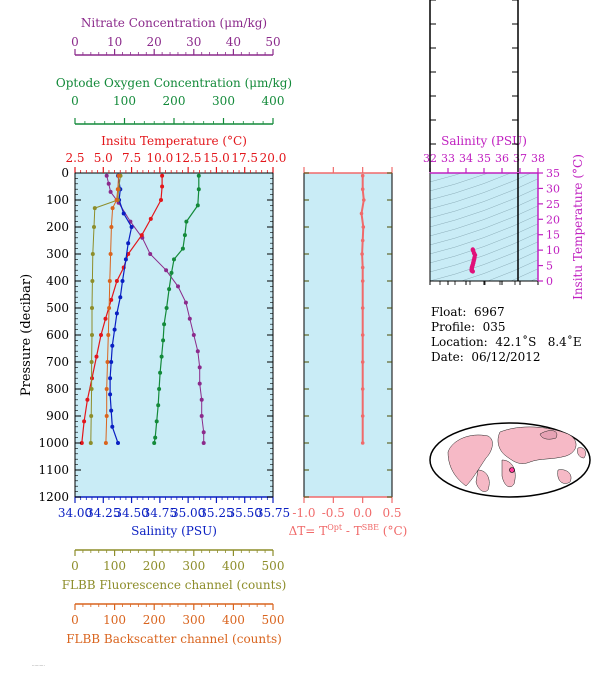 Image resolution: width=608 pixels, height=684 pixels. Describe the element at coordinates (57, 281) in the screenshot. I see `pressure-tick-label: 400` at that location.